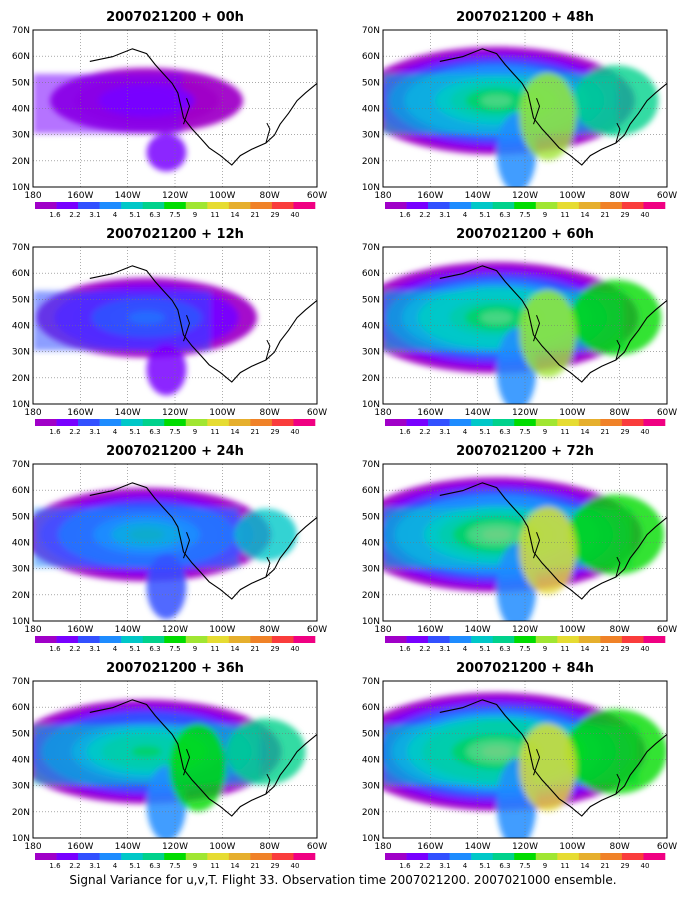 The width and height of the screenshot is (700, 900). What do you see at coordinates (619, 413) in the screenshot?
I see `lon-tick-label: 80W` at bounding box center [619, 413].